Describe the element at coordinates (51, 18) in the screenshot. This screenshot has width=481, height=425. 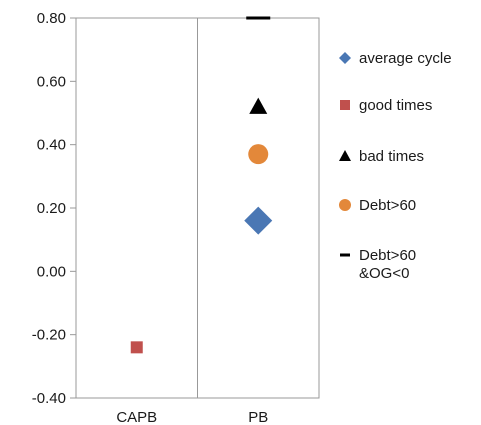
I see `y-tick-label: 0.80` at that location.